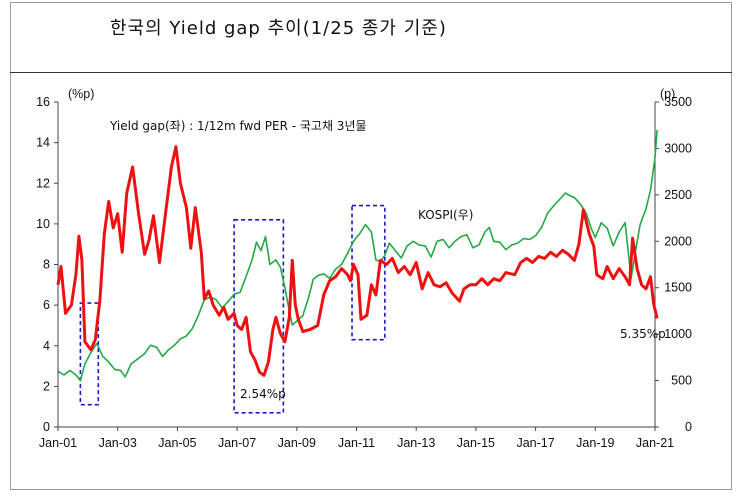 The width and height of the screenshot is (743, 496). Describe the element at coordinates (43, 102) in the screenshot. I see `left-axis-tick-label: 16` at that location.